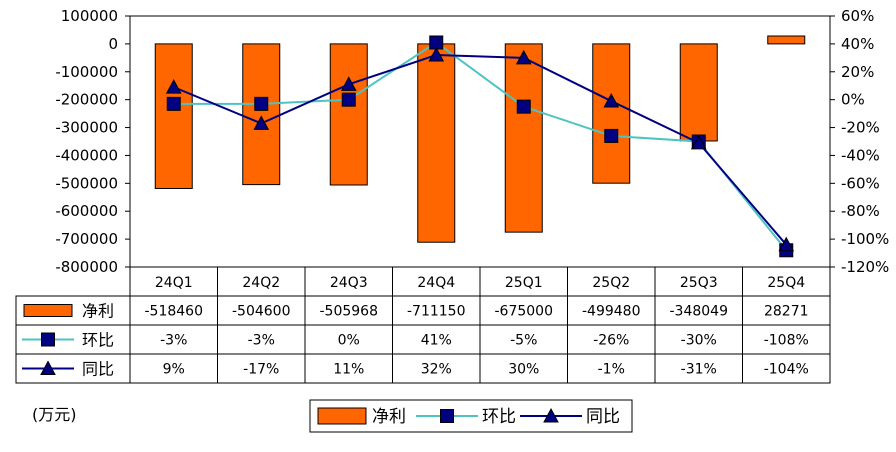 The height and width of the screenshot is (452, 896). I want to click on legend-label-tongbi: 同比, so click(603, 417).